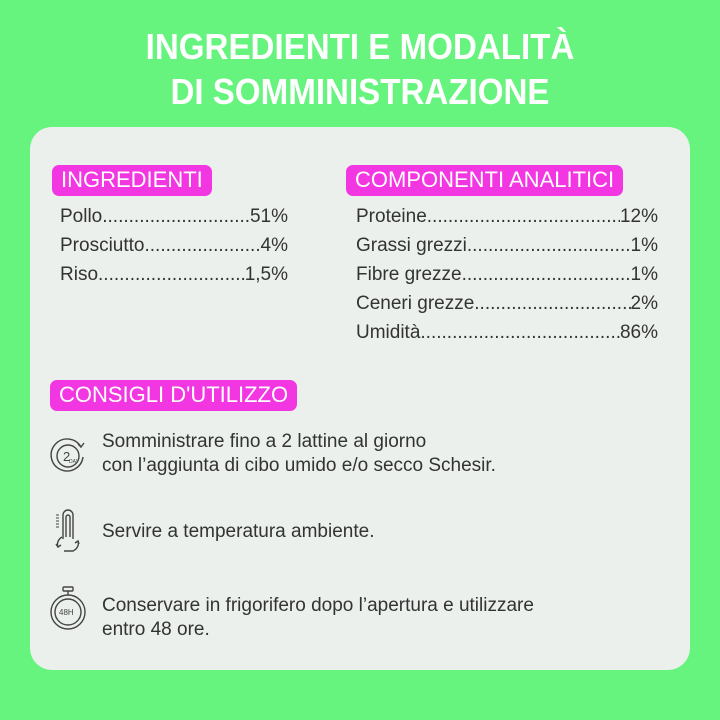 This screenshot has height=720, width=720. What do you see at coordinates (132, 180) in the screenshot?
I see `ingredients-heading: INGREDIENTI` at bounding box center [132, 180].